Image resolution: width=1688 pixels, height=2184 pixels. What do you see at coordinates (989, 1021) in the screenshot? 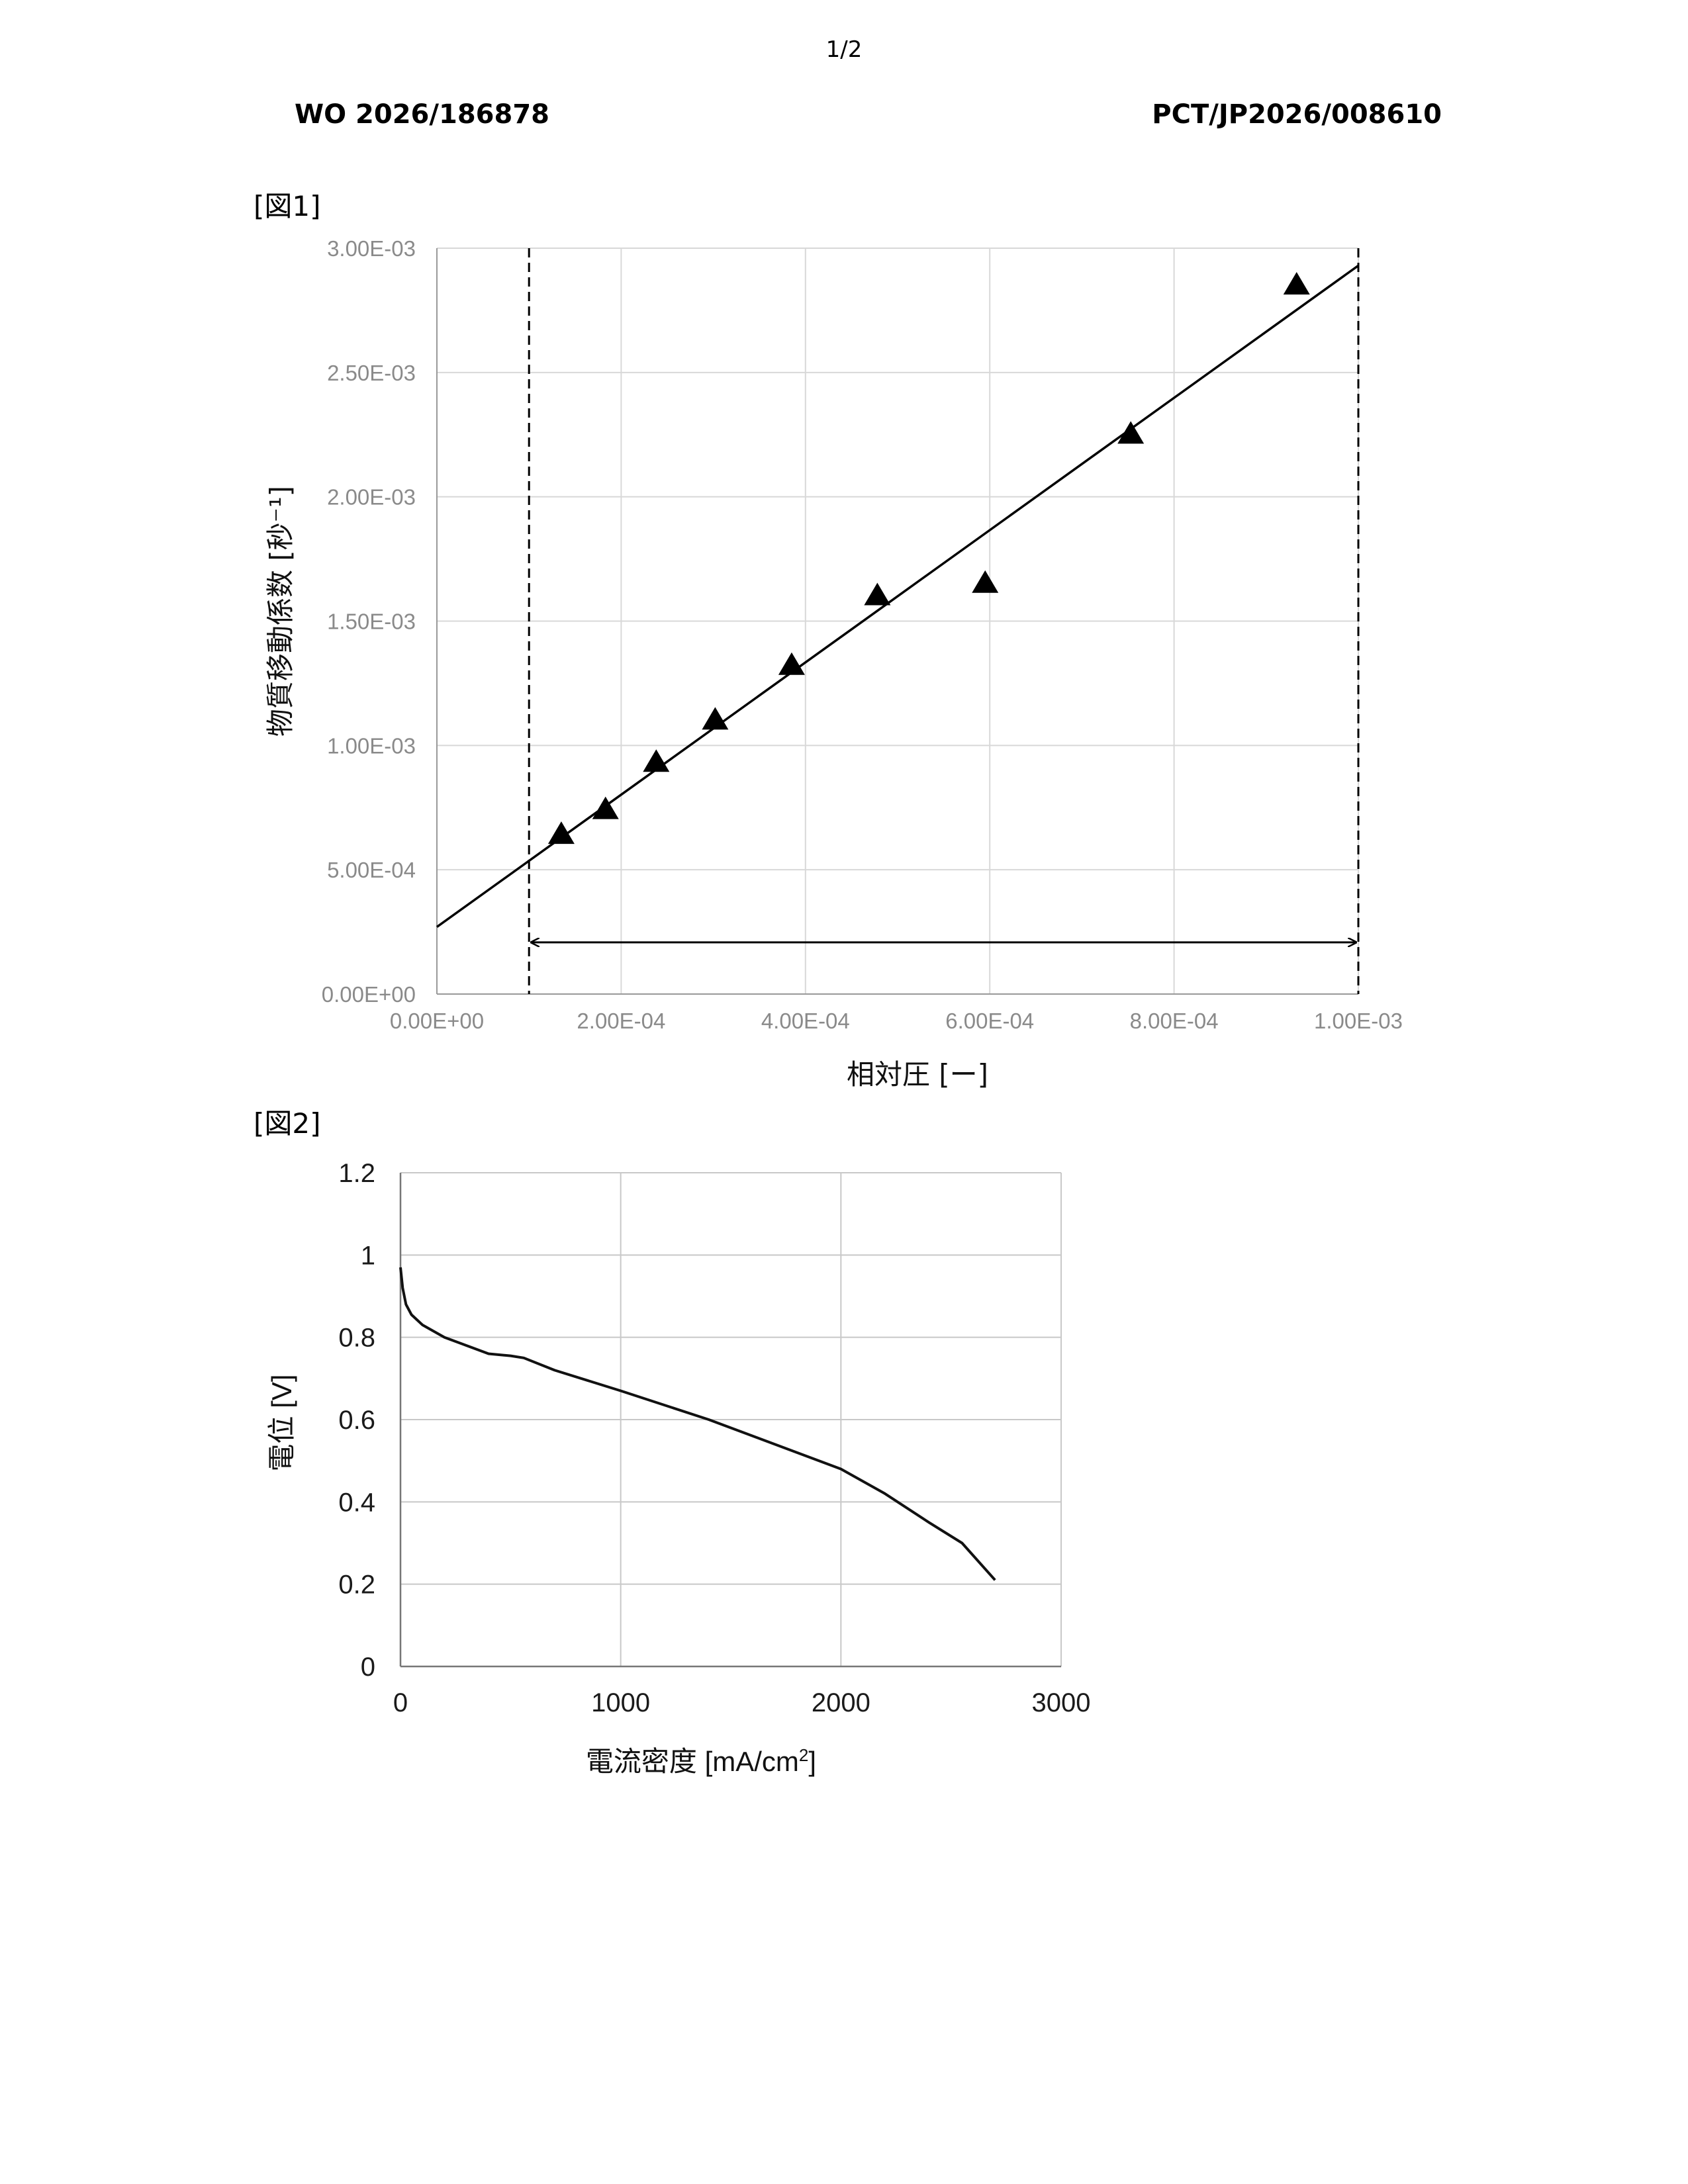
I see `x-tick-label: 6.00E-04` at bounding box center [989, 1021].